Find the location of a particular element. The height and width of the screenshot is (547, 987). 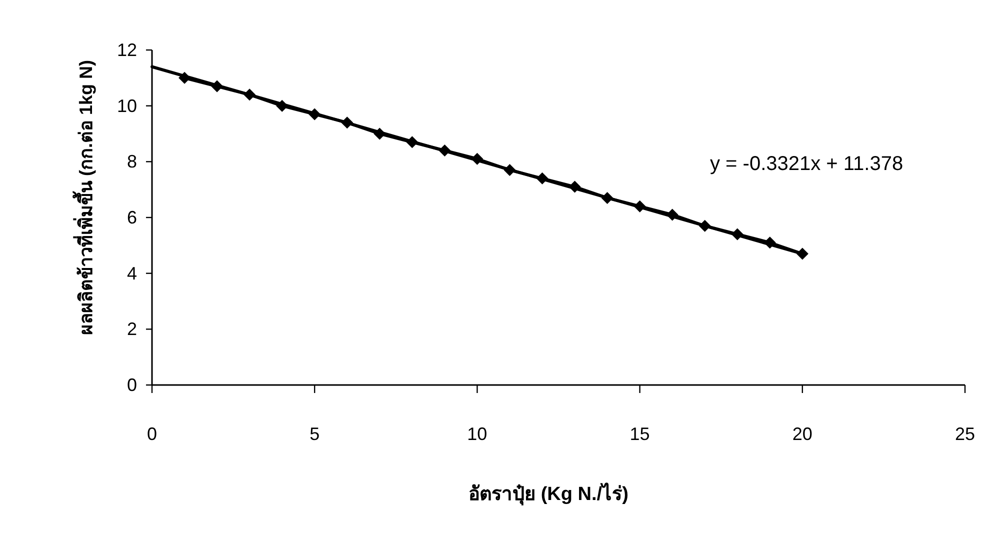

y-tick-label: 10 is located at coordinates (126, 106).